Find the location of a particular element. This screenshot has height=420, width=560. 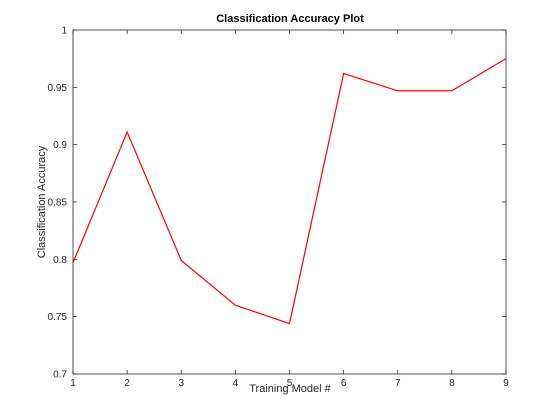

x-tick-label: 9 is located at coordinates (506, 383).